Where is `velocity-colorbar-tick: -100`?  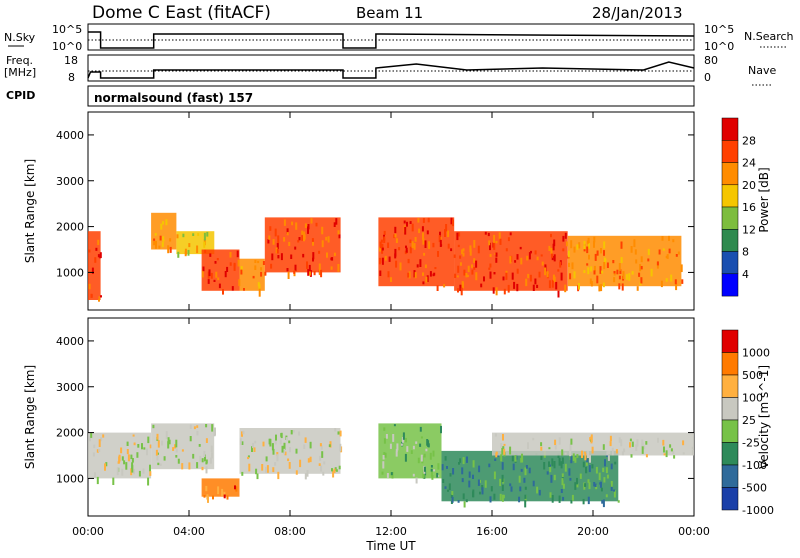 velocity-colorbar-tick: -100 is located at coordinates (754, 465).